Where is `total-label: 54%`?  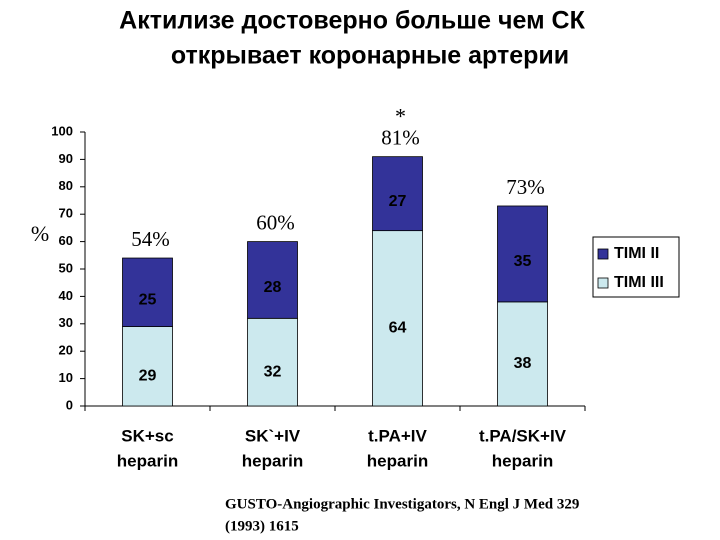 total-label: 54% is located at coordinates (150, 239).